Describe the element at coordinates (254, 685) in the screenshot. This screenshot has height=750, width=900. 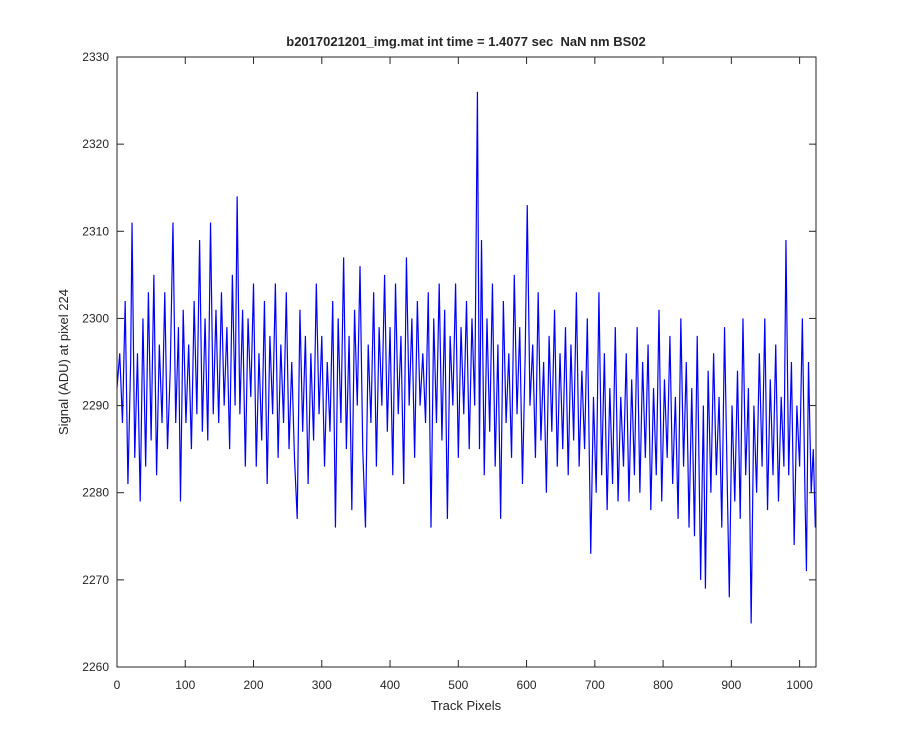
I see `x-tick-label: 200` at that location.